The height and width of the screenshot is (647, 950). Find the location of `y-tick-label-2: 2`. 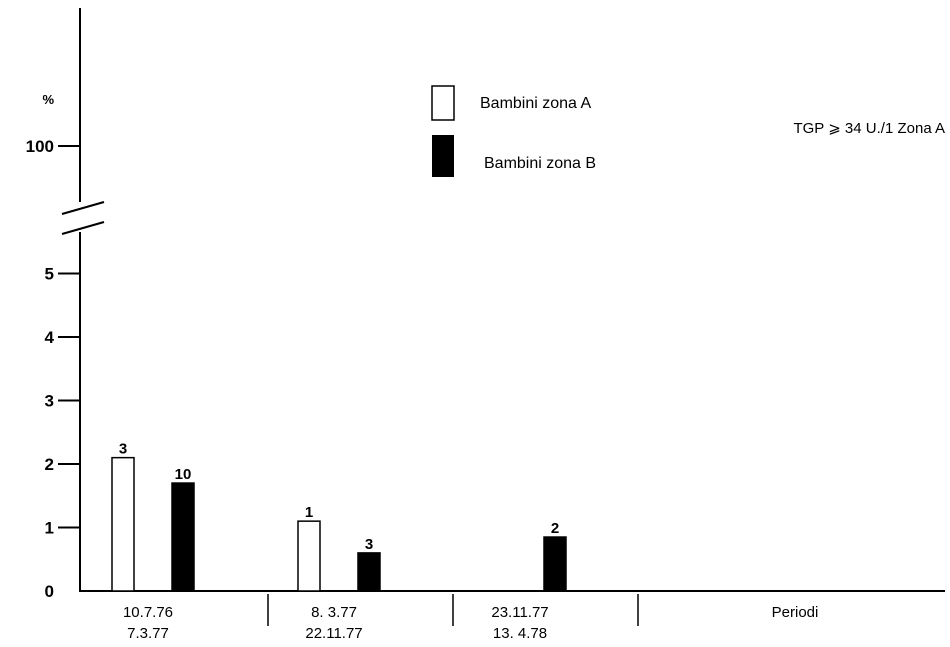

y-tick-label-2: 2 is located at coordinates (49, 464).